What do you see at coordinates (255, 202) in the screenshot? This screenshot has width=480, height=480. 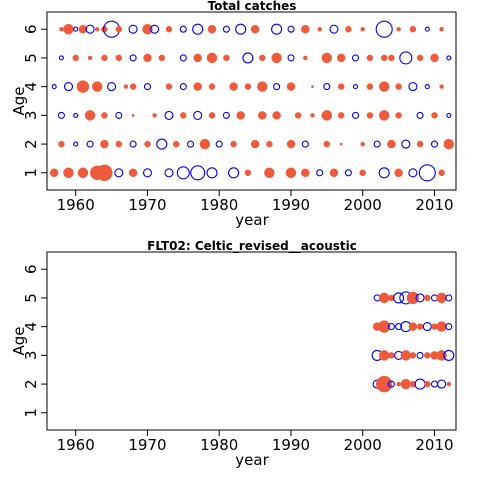 I see `panel-1-x-axis: 1960 1970 1980 1990 2000 2010` at bounding box center [255, 202].